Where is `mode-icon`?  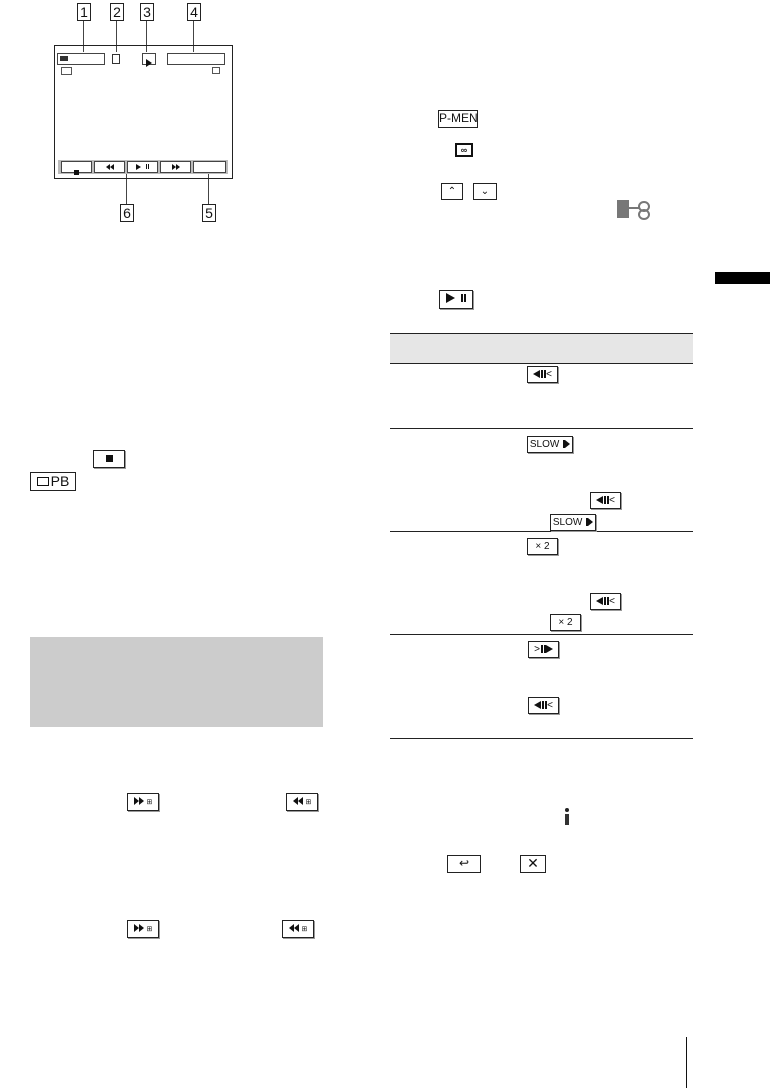
mode-icon is located at coordinates (216, 70).